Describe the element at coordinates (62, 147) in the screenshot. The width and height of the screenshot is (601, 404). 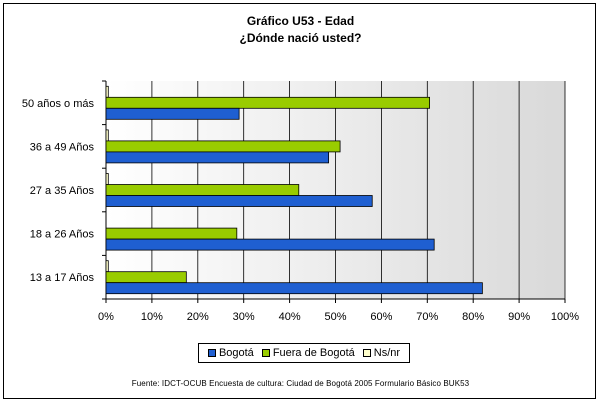
I see `y-category-label: 36 a 49 Años` at that location.